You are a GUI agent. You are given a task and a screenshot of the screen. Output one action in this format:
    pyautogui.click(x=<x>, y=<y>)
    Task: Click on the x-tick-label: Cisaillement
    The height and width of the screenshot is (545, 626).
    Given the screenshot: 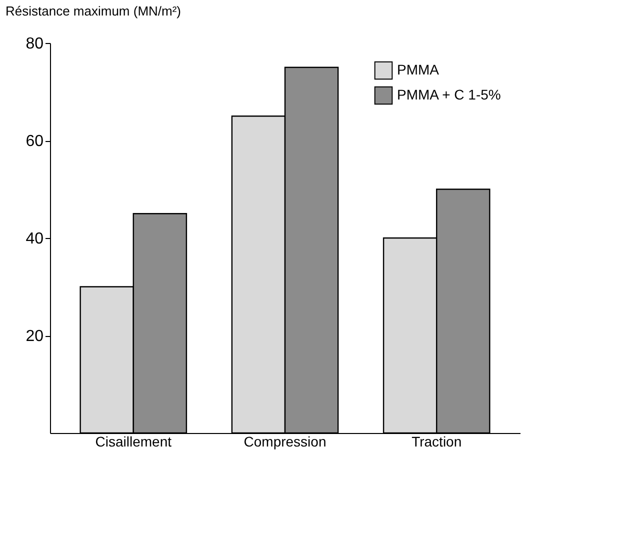 What is the action you would take?
    pyautogui.click(x=133, y=442)
    